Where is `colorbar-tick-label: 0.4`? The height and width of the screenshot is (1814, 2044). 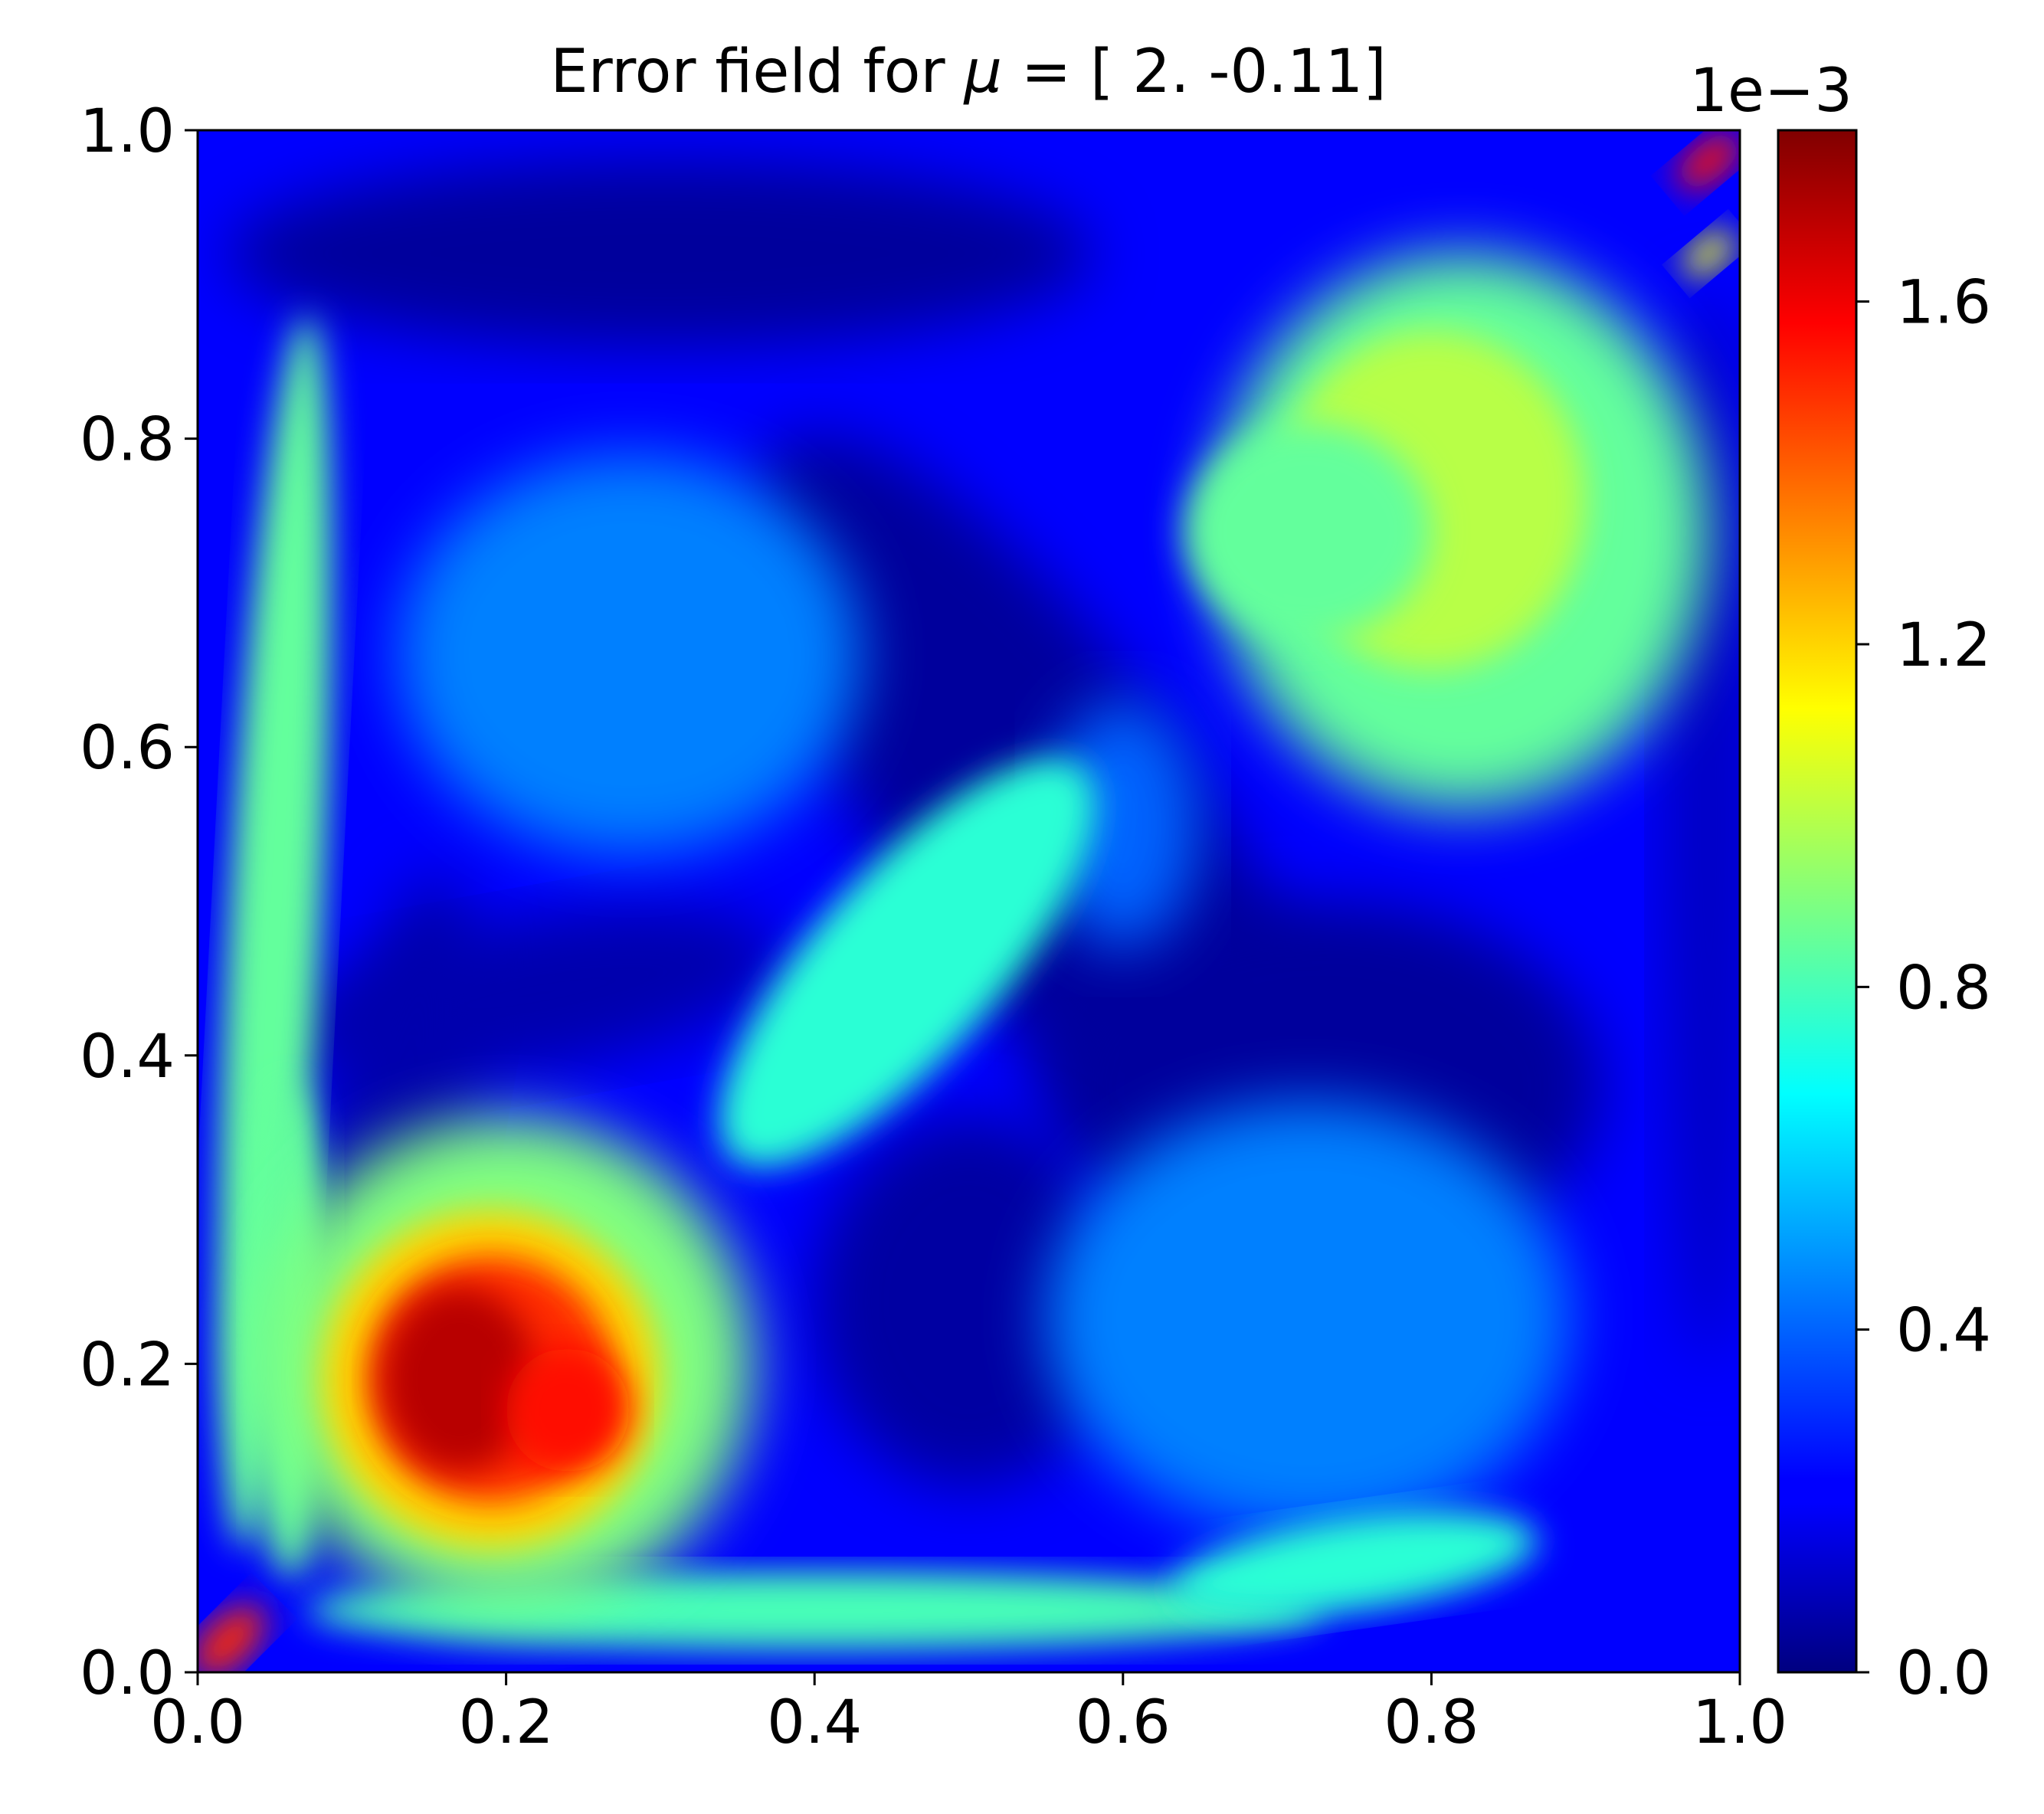
colorbar-tick-label: 0.4 is located at coordinates (1943, 1331).